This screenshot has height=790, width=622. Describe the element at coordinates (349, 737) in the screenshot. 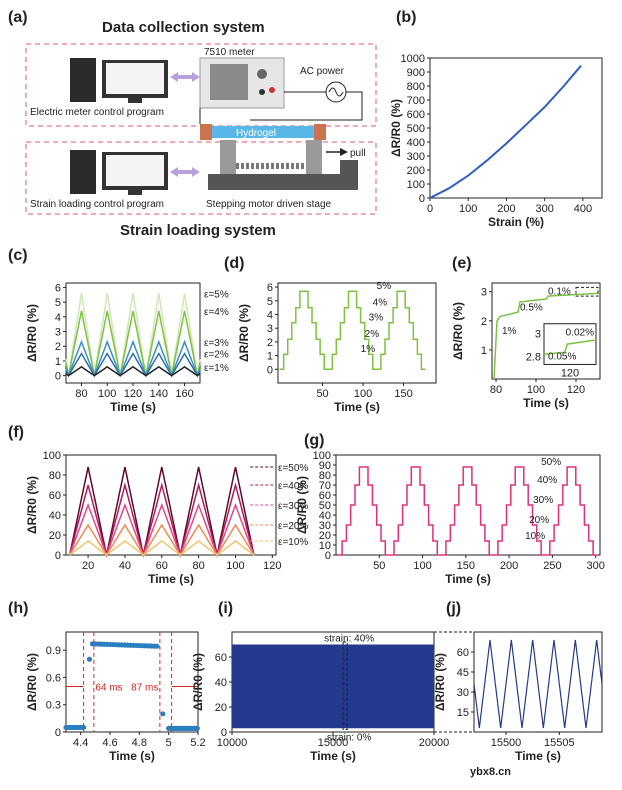

I see `annotation-i: strain: 0%` at that location.